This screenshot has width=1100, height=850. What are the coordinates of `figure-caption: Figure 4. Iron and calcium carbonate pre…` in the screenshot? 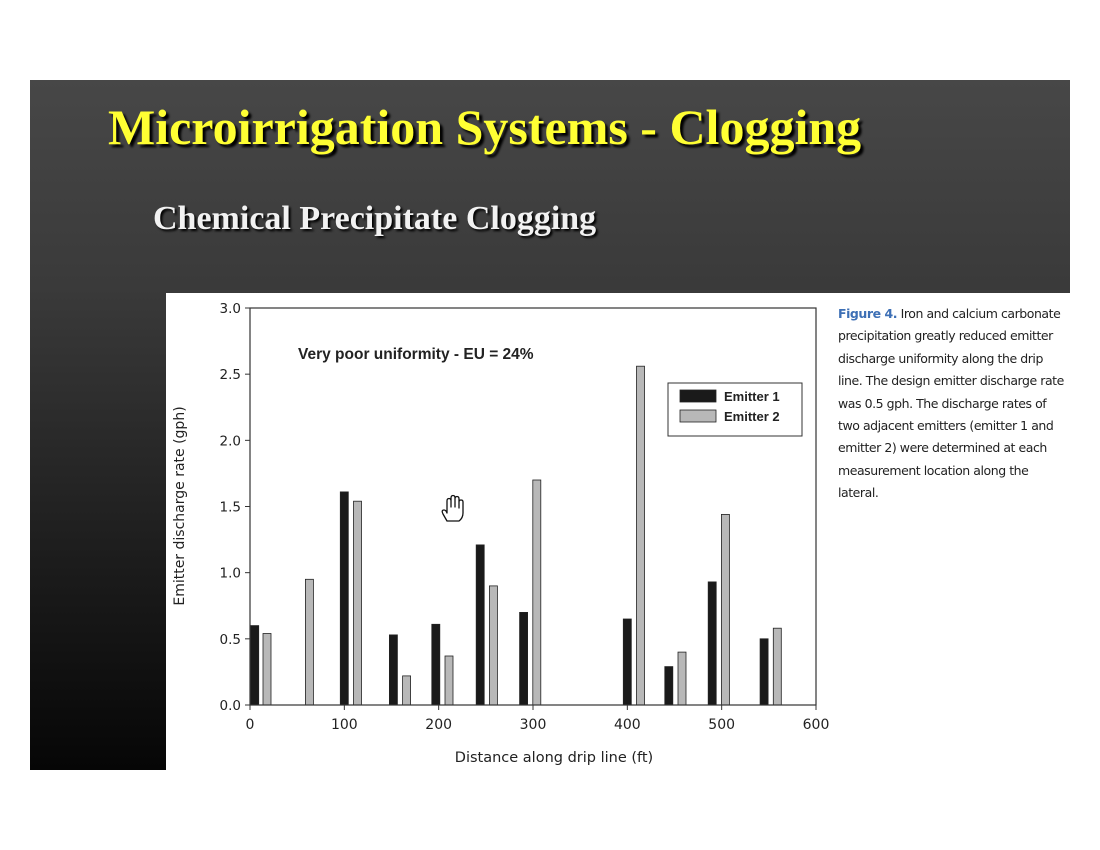 It's located at (954, 404).